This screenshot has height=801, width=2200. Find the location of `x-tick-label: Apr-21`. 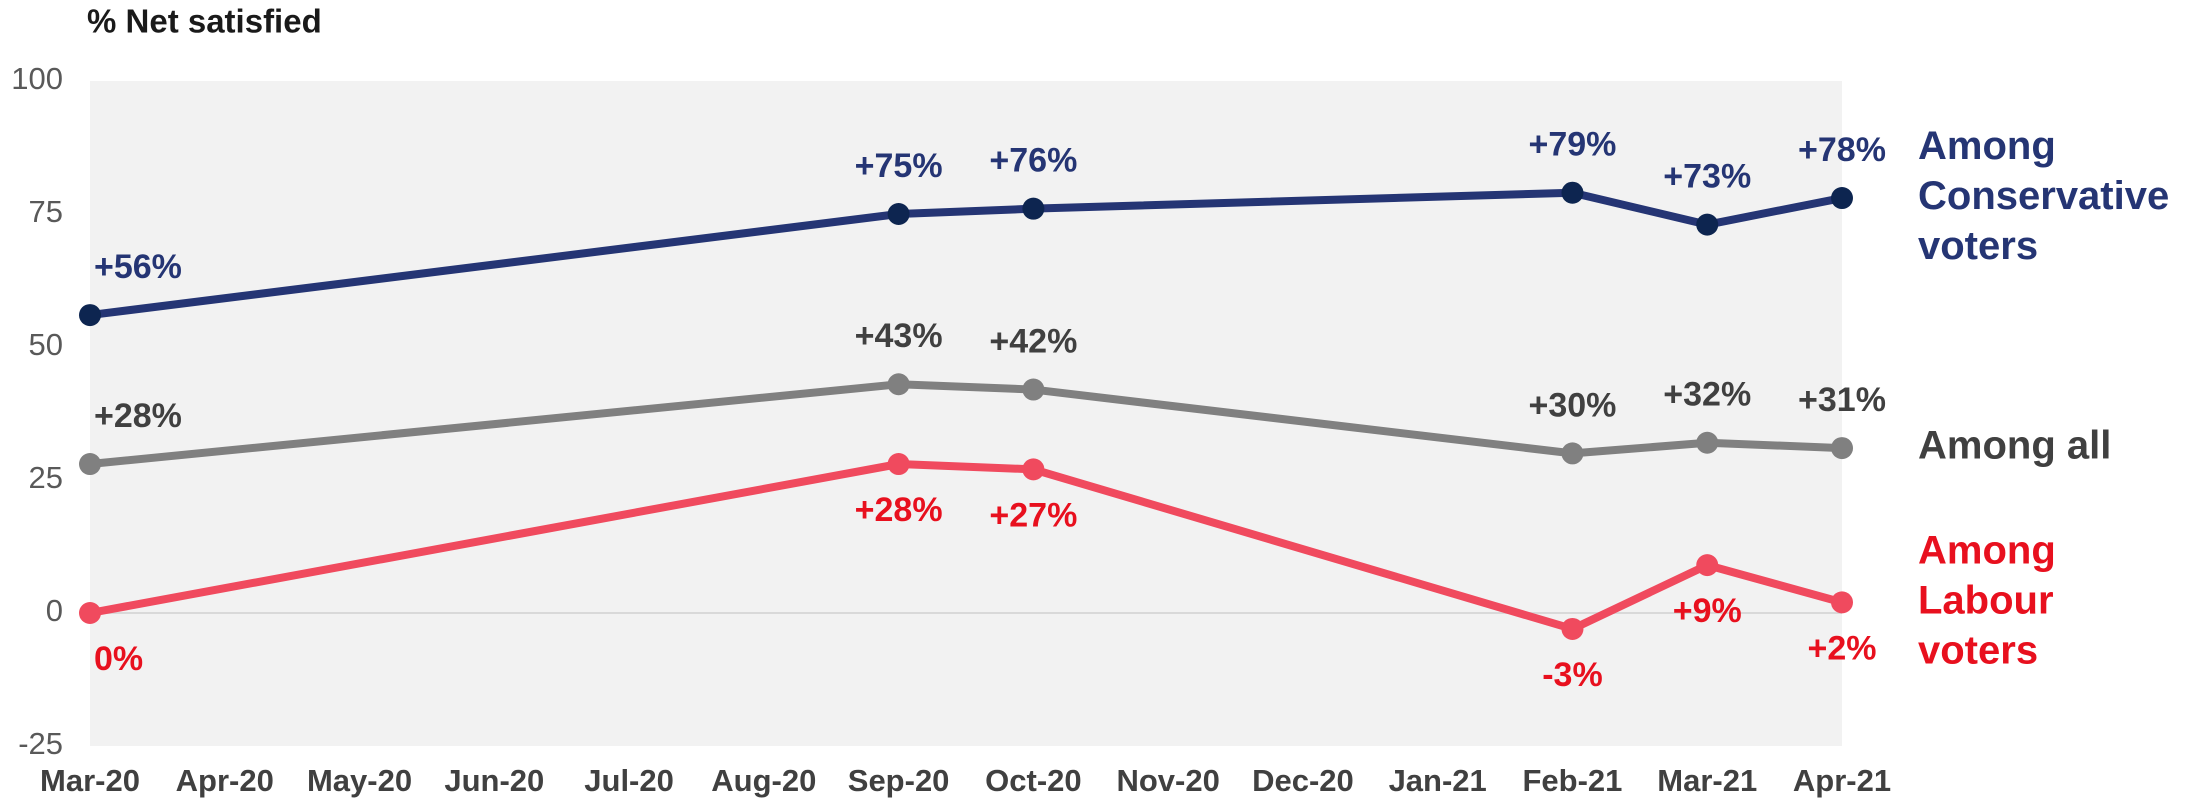

x-tick-label: Apr-21 is located at coordinates (1842, 780).